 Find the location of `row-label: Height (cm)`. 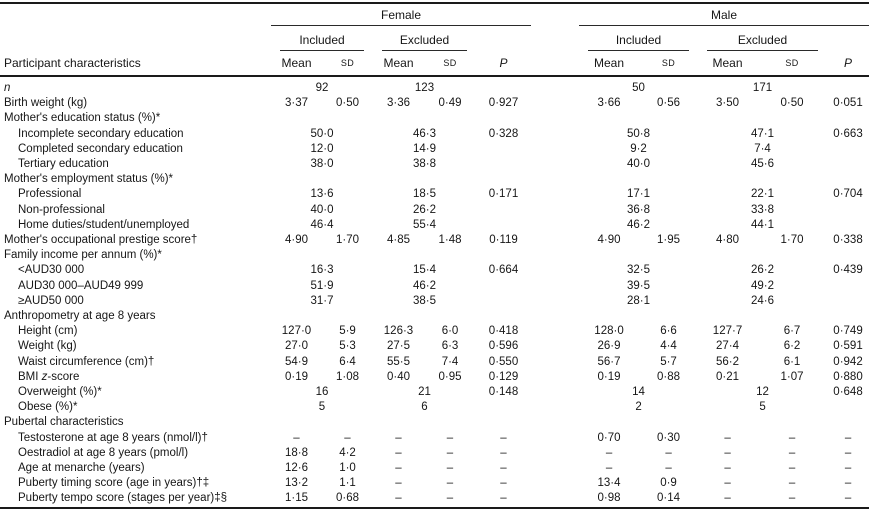

row-label: Height (cm) is located at coordinates (48, 331).